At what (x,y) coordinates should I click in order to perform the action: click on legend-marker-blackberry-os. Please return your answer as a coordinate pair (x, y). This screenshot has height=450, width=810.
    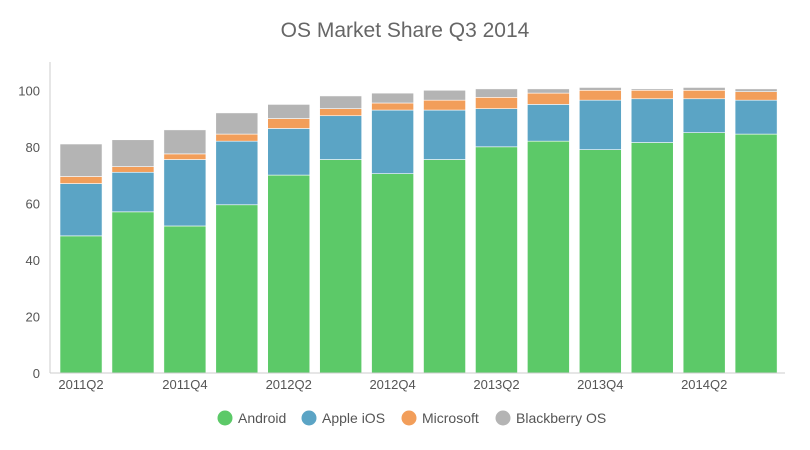
    Looking at the image, I should click on (503, 418).